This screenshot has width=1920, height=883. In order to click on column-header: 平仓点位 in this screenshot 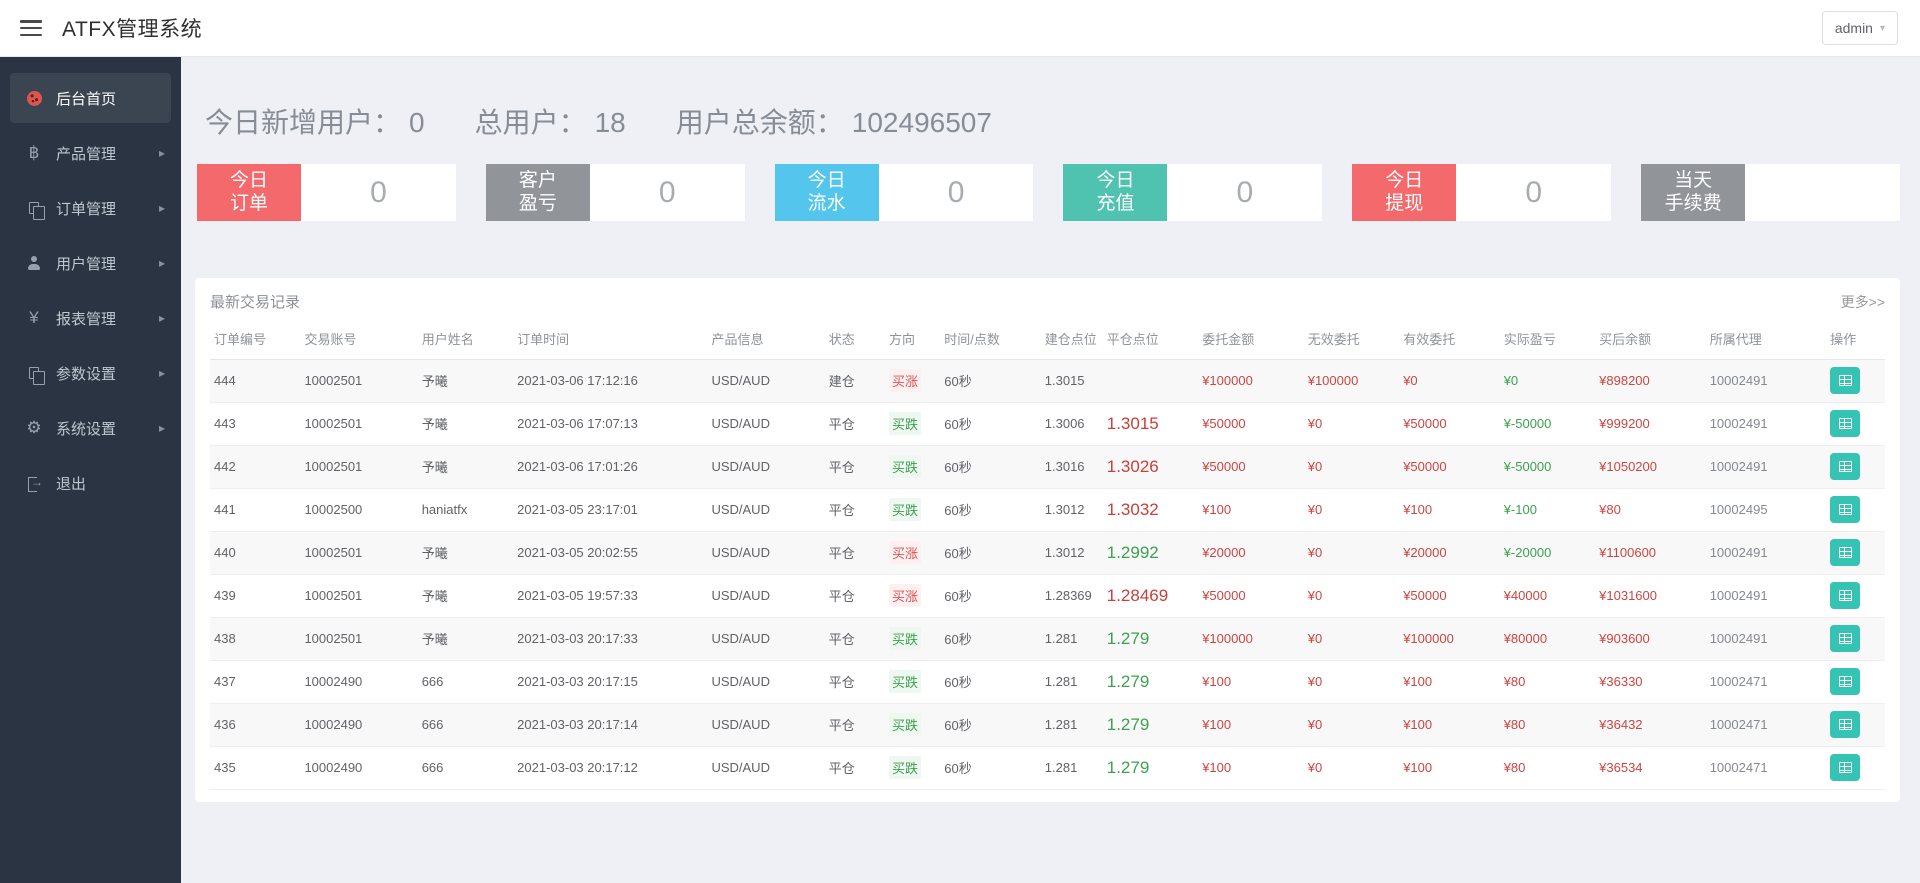, I will do `click(1150, 342)`.